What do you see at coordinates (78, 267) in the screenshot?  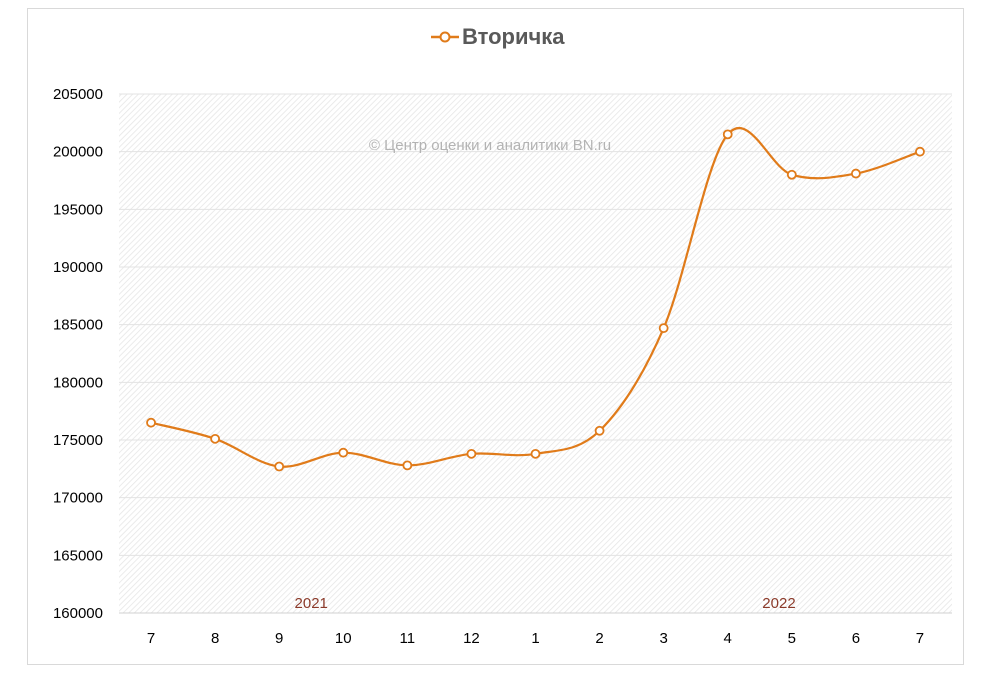 I see `y-tick-label: 190000` at bounding box center [78, 267].